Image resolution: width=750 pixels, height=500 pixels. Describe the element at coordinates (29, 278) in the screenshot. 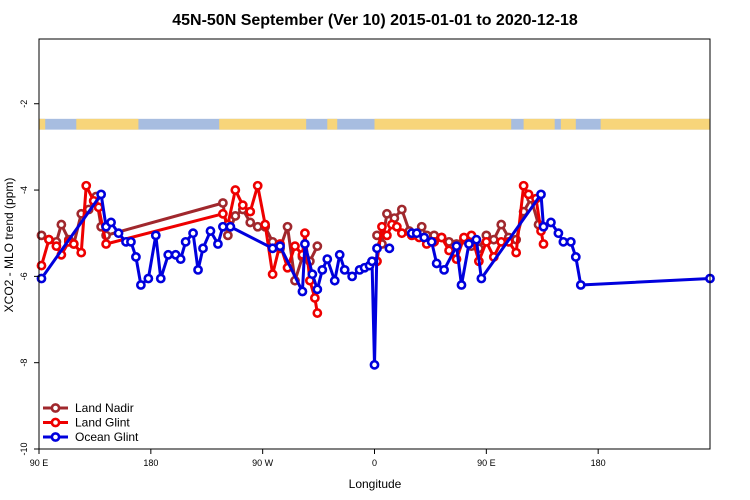

I see `y-axis: -2 -4 -6 -8 -10` at that location.